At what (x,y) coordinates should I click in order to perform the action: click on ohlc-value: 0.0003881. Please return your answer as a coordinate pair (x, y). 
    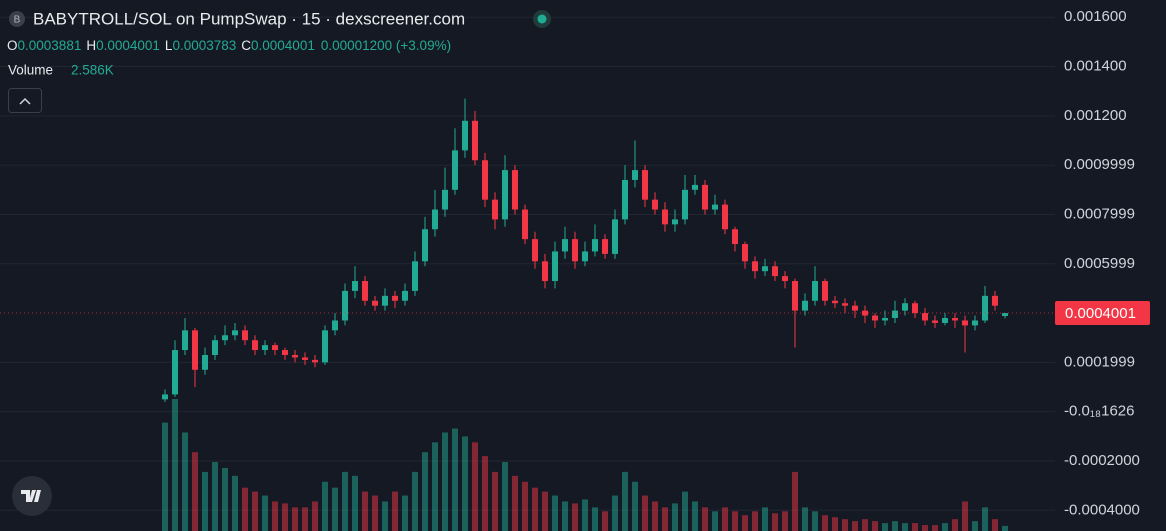
    Looking at the image, I should click on (50, 45).